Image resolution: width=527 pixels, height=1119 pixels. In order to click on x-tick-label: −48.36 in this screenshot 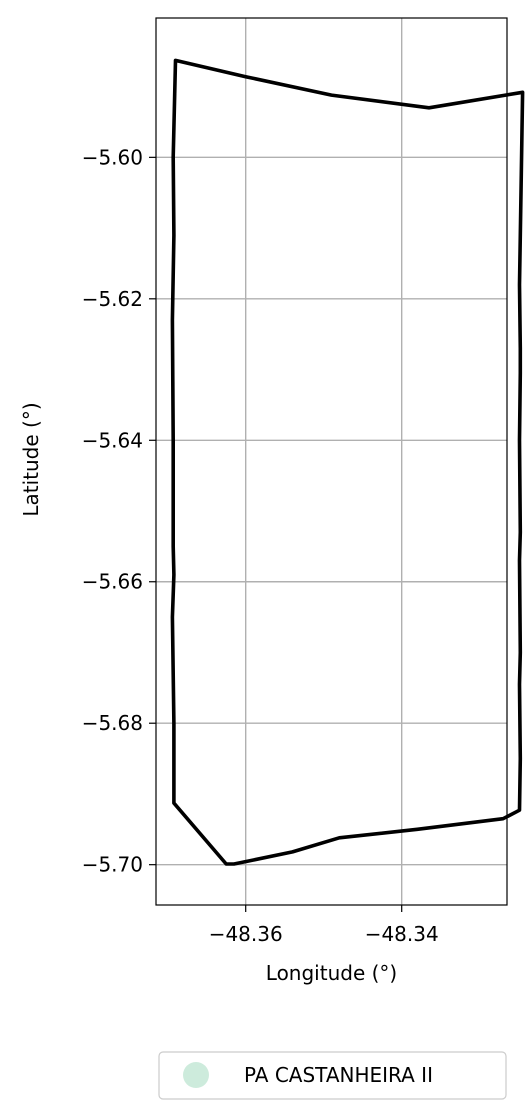, I will do `click(246, 934)`.